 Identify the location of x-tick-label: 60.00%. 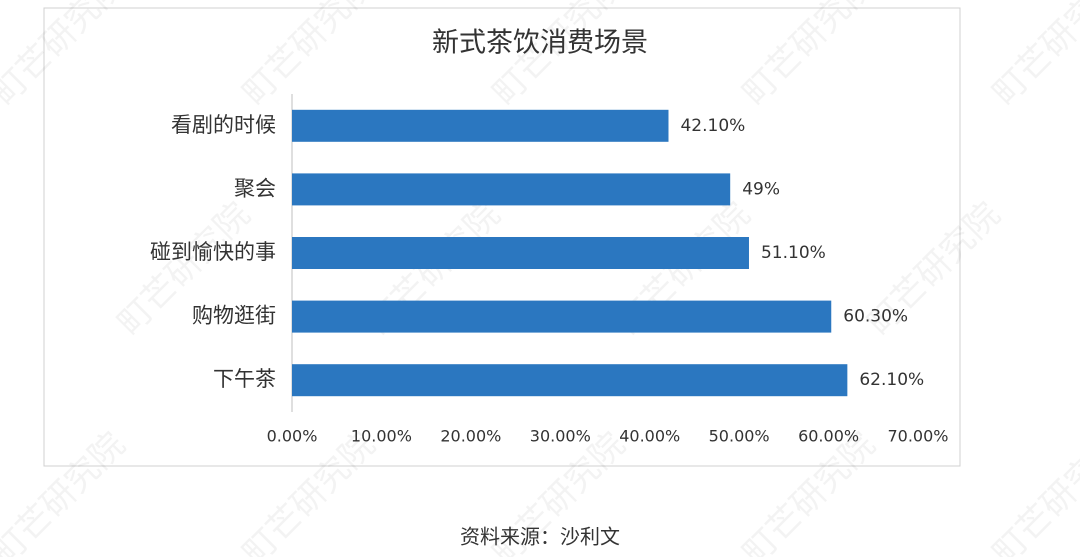
(828, 436).